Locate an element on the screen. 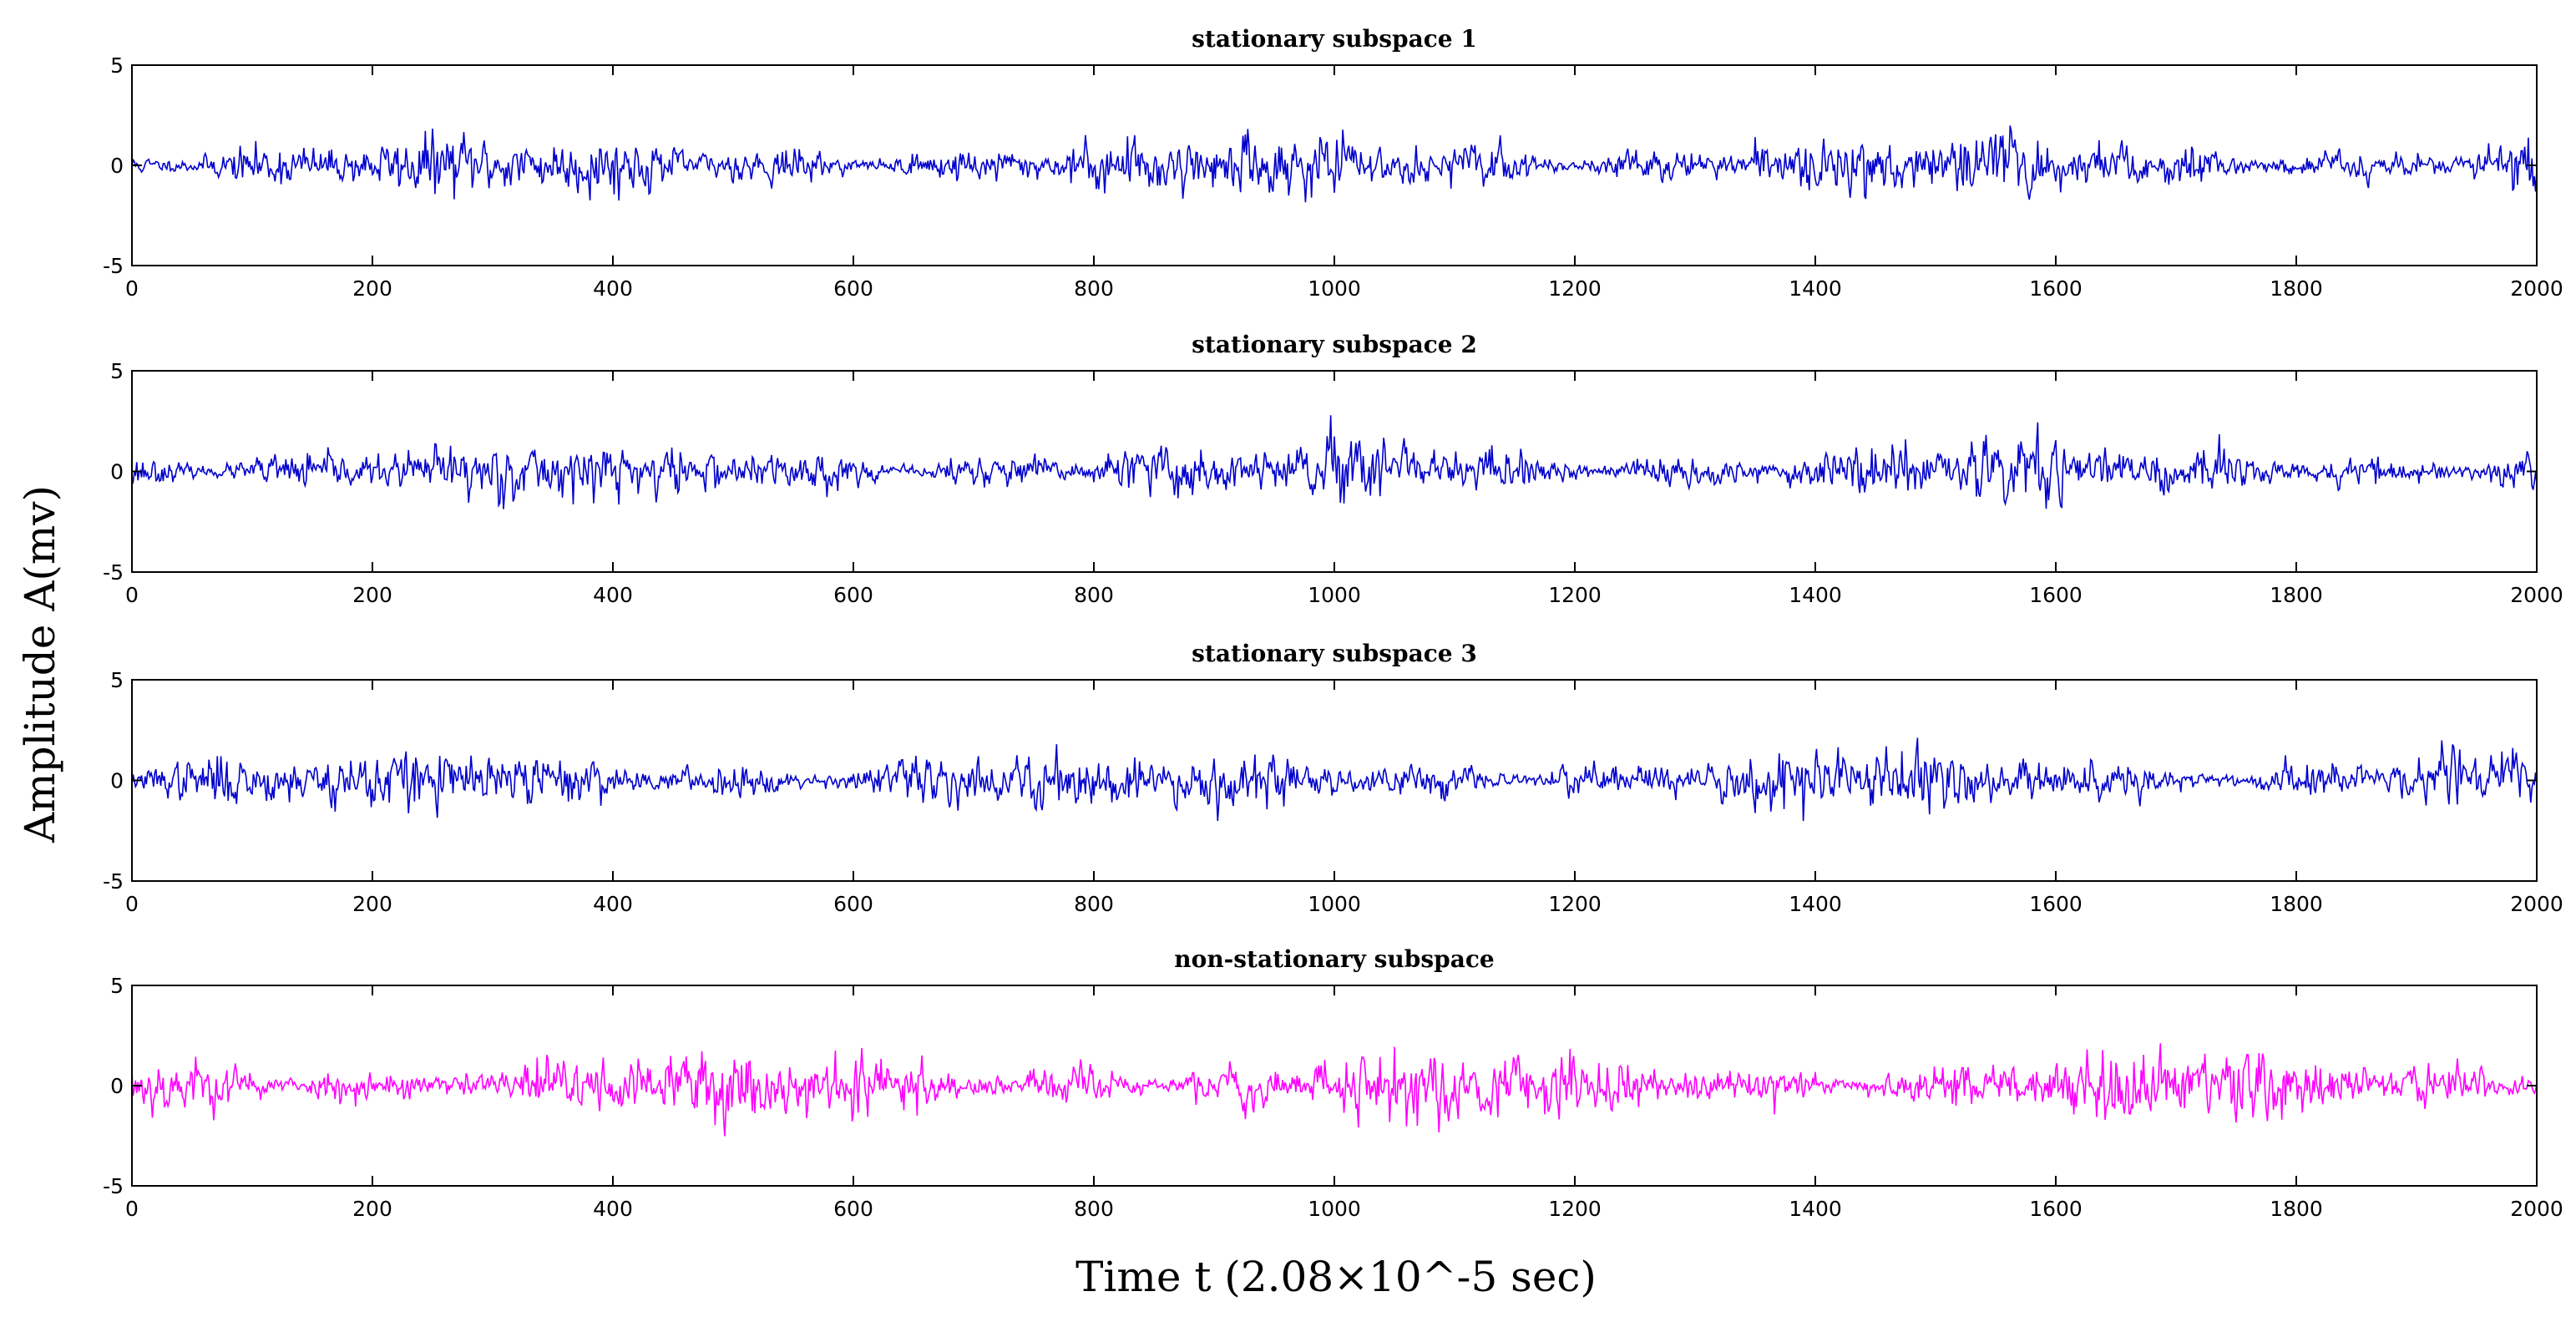 The width and height of the screenshot is (2576, 1332). subplot-title: non-stationary subspace is located at coordinates (1334, 959).